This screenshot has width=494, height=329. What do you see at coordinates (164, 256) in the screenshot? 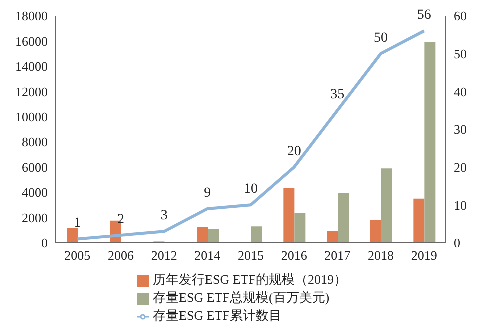
I see `x-tick-label: 2012` at bounding box center [164, 256].